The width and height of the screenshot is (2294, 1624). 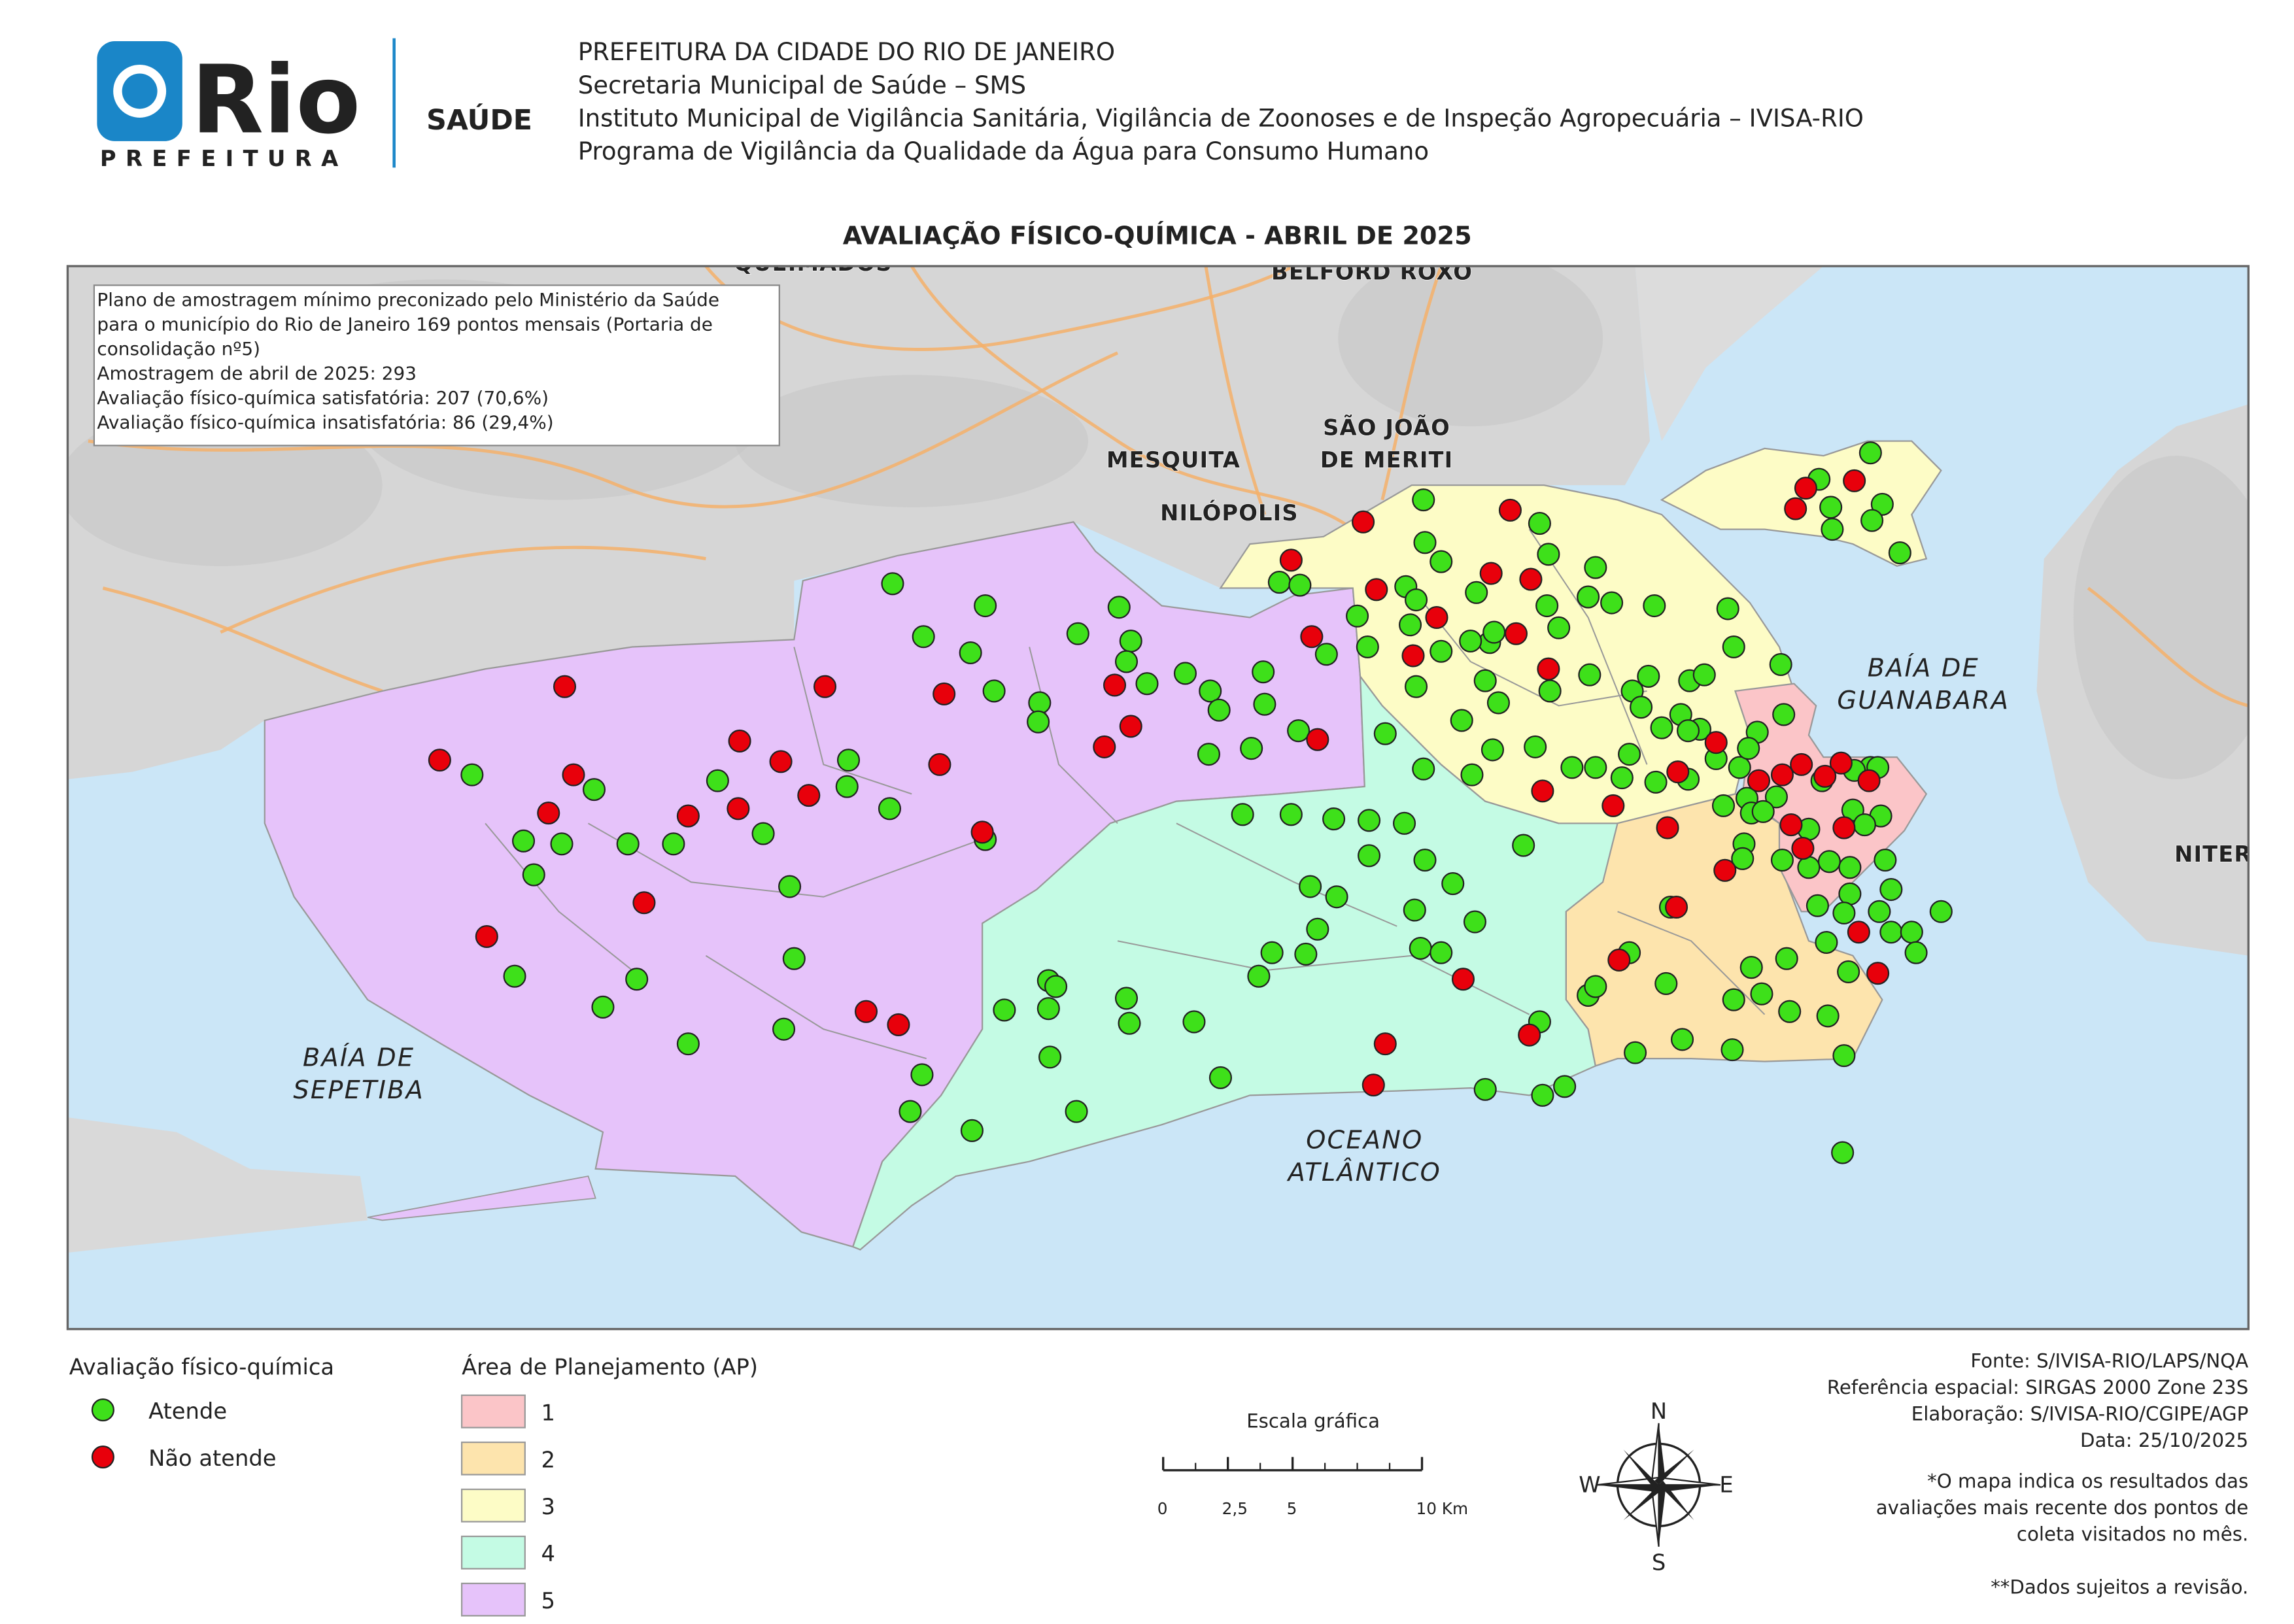 What do you see at coordinates (359, 1056) in the screenshot?
I see `water-label: BAÍA DE` at bounding box center [359, 1056].